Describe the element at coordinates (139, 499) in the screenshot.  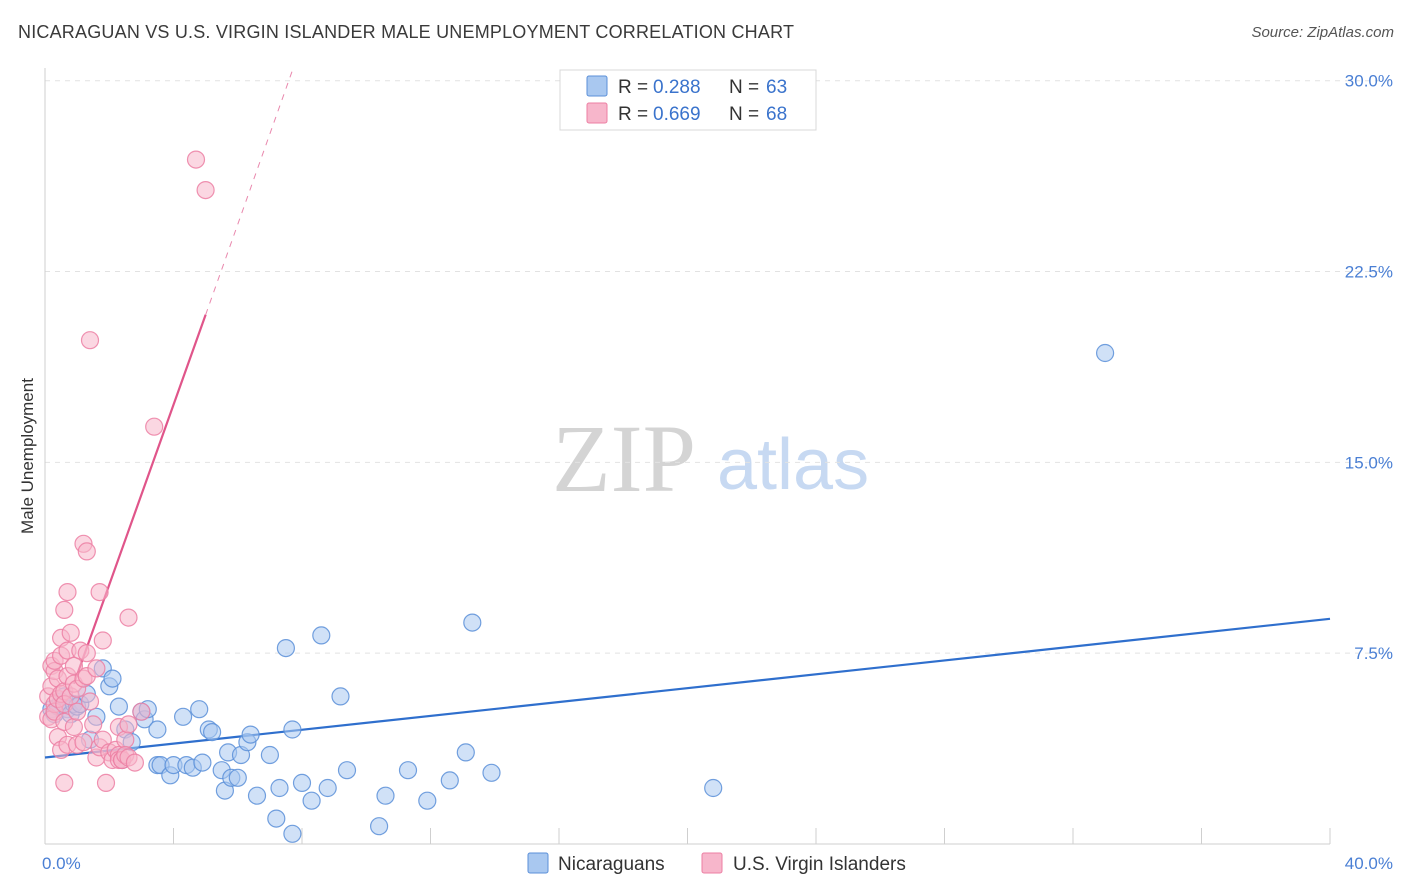
I see `trend-line-virgin-islanders` at that location.